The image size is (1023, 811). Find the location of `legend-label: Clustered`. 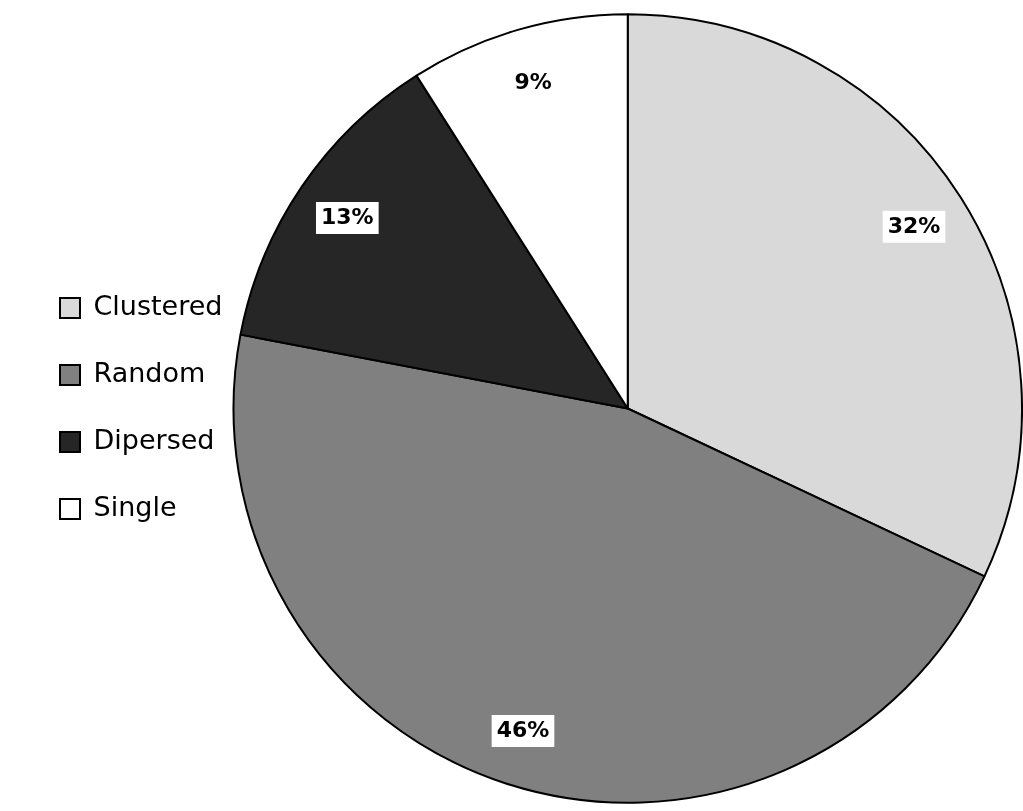

legend-label: Clustered is located at coordinates (158, 306).